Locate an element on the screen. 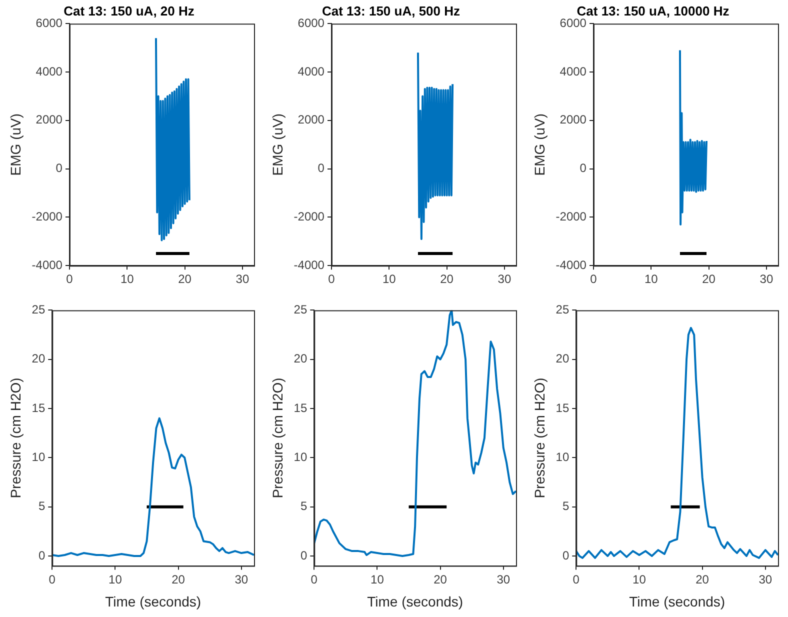  chart-title: Cat 13: 150 uA, 10000 Hz is located at coordinates (653, 10).